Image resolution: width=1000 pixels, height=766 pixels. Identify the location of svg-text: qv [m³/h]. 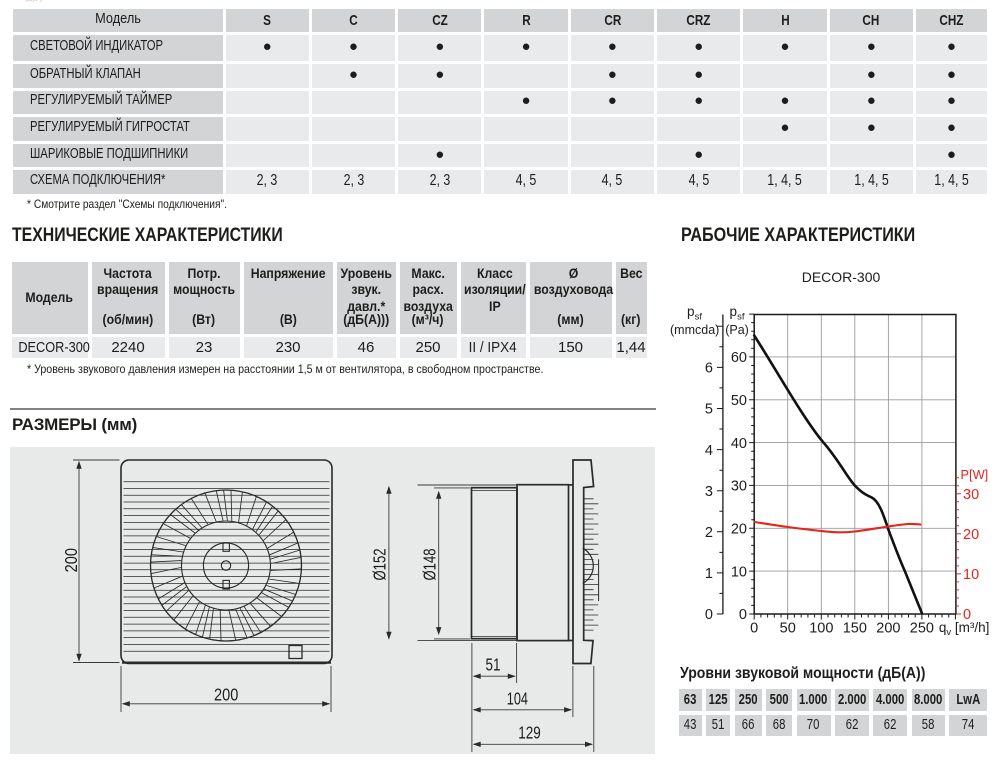
(964, 629).